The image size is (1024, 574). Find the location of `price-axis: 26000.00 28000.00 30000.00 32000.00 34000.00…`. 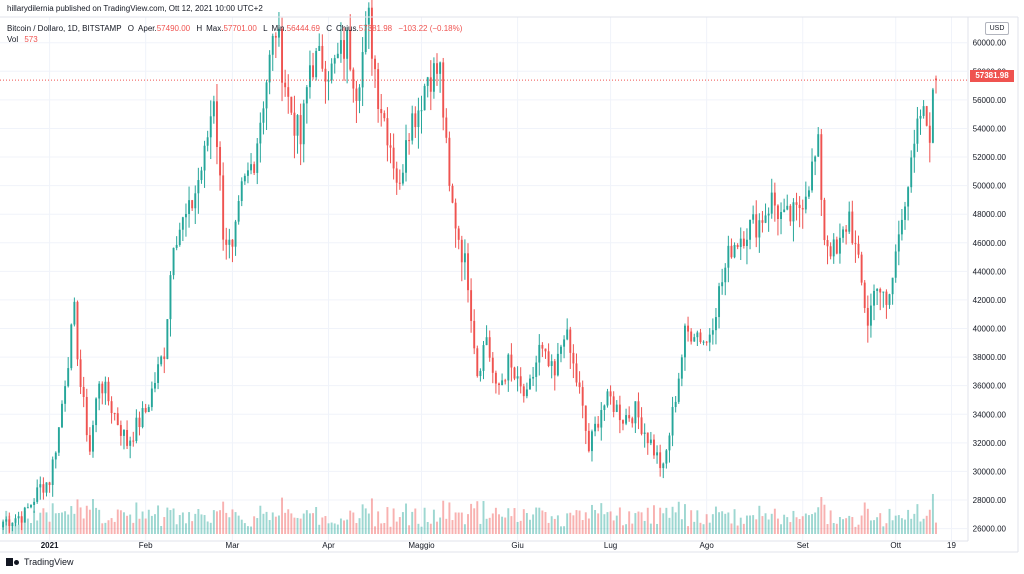

price-axis: 26000.00 28000.00 30000.00 32000.00 34000.00… is located at coordinates (990, 286).